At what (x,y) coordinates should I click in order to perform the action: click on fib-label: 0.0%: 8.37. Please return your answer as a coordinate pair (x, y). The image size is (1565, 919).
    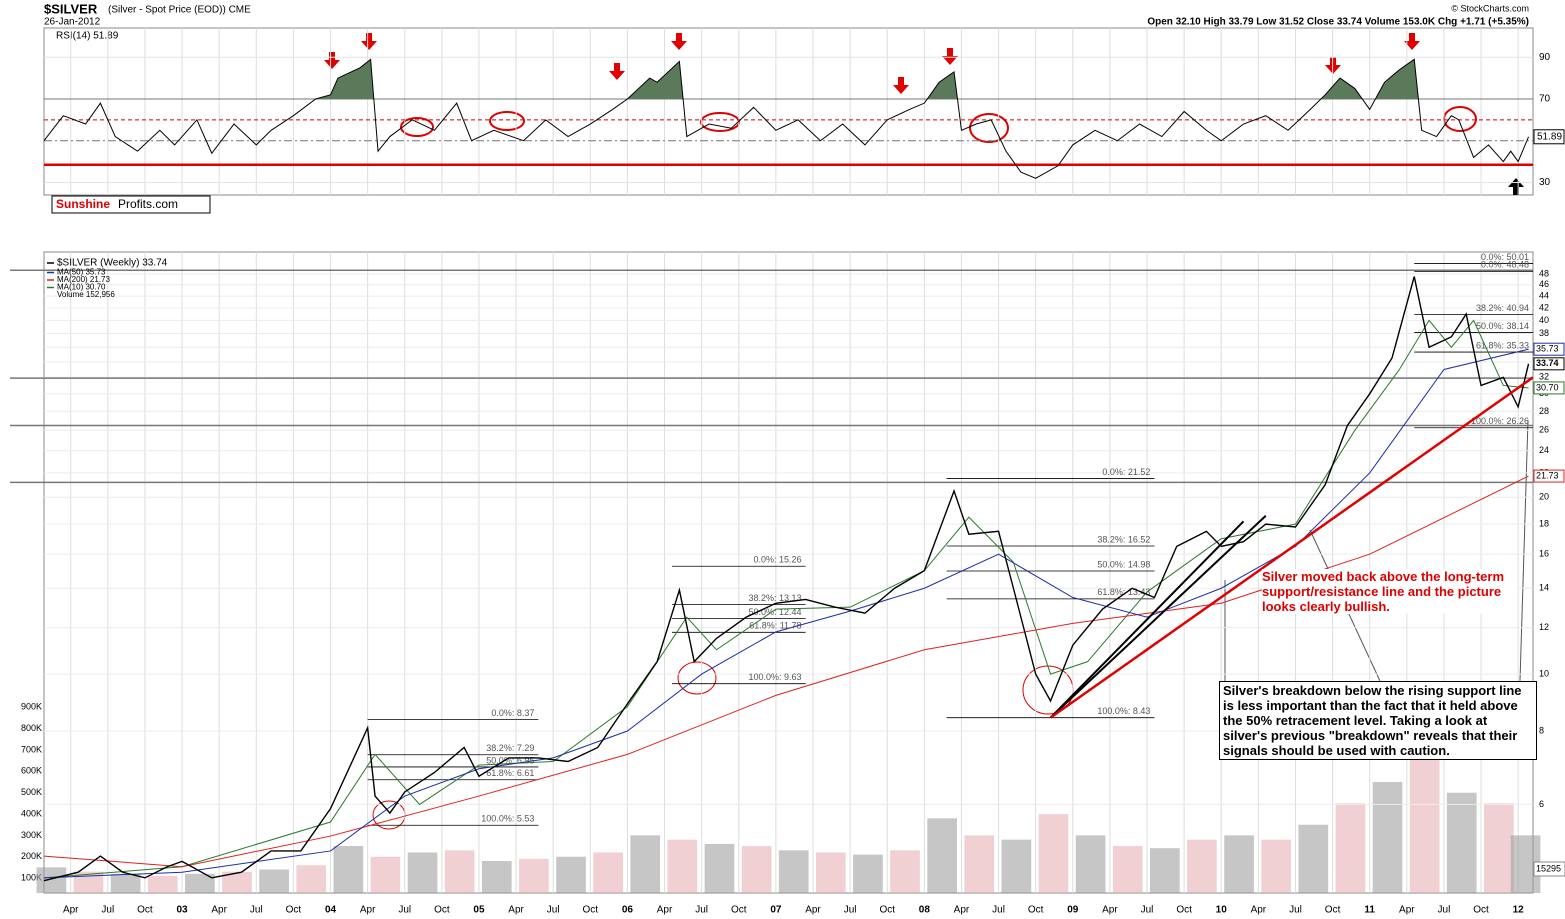
    Looking at the image, I should click on (512, 713).